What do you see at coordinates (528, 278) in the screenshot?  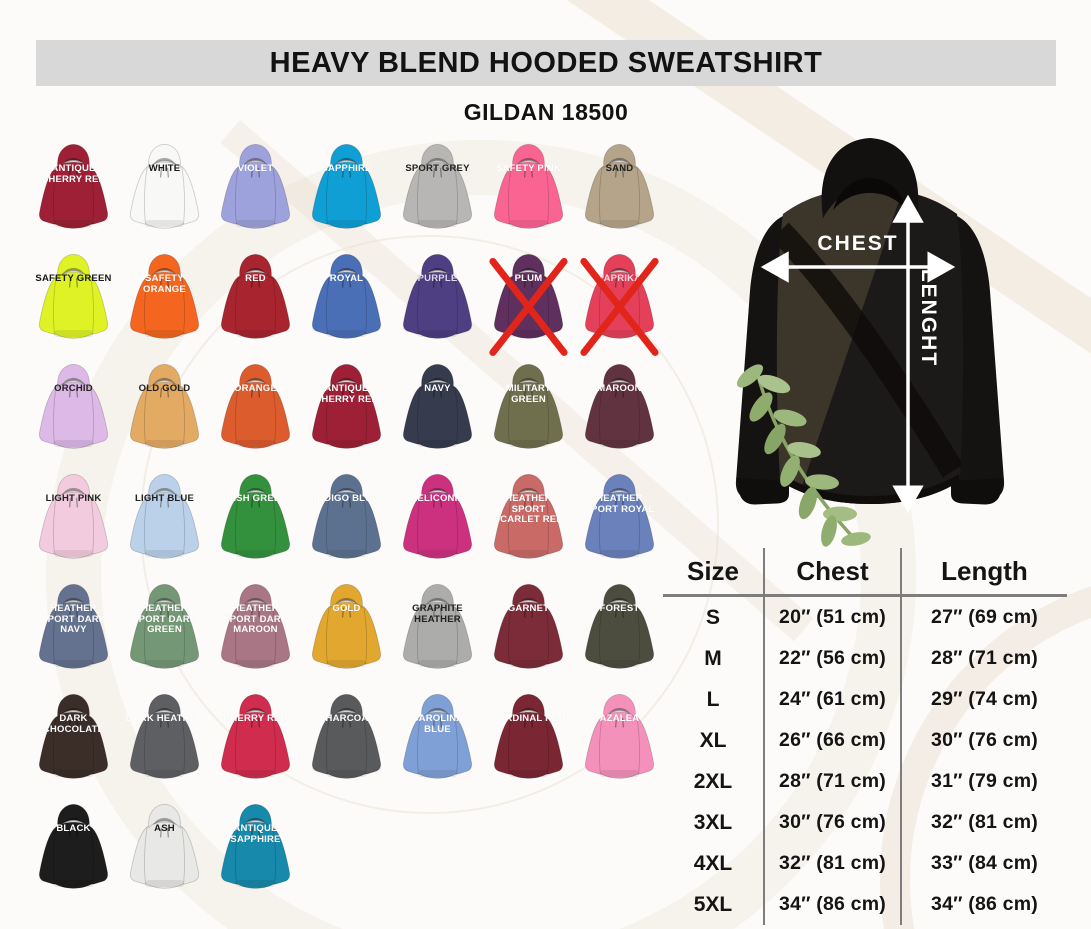 I see `hoodie-color-label: PLUM` at bounding box center [528, 278].